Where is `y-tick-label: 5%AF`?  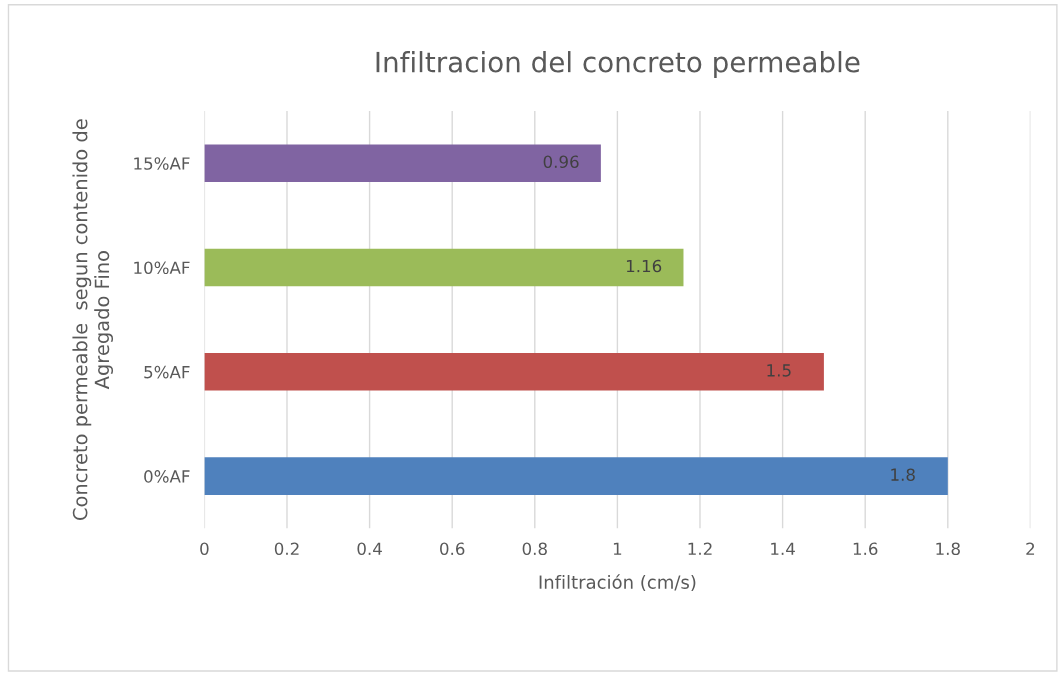 y-tick-label: 5%AF is located at coordinates (167, 372).